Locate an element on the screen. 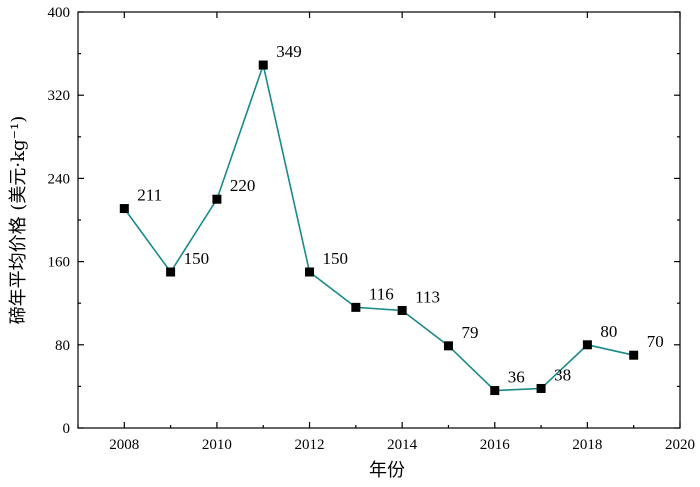 This screenshot has width=700, height=487. x-tick-label: 2010 is located at coordinates (217, 445).